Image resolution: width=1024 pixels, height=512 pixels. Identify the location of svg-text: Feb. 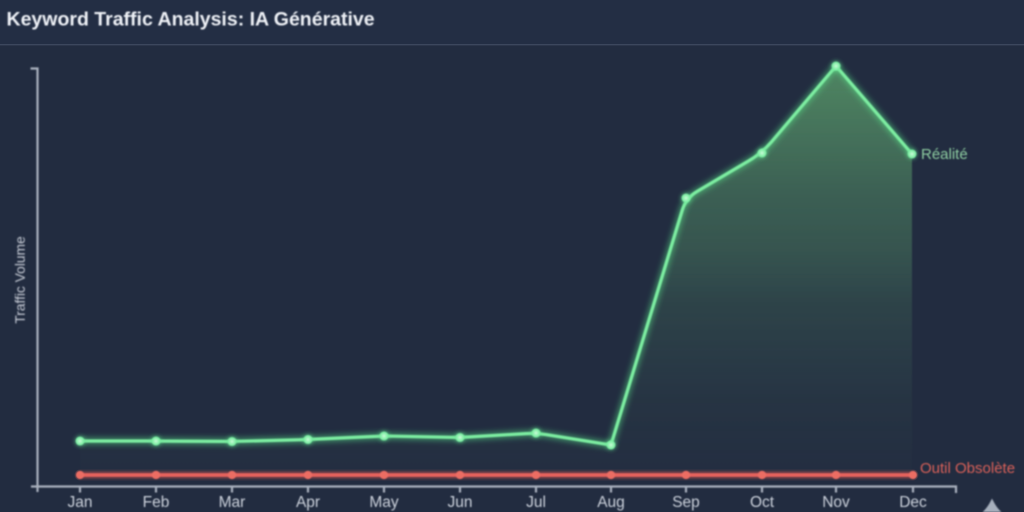
(156, 502).